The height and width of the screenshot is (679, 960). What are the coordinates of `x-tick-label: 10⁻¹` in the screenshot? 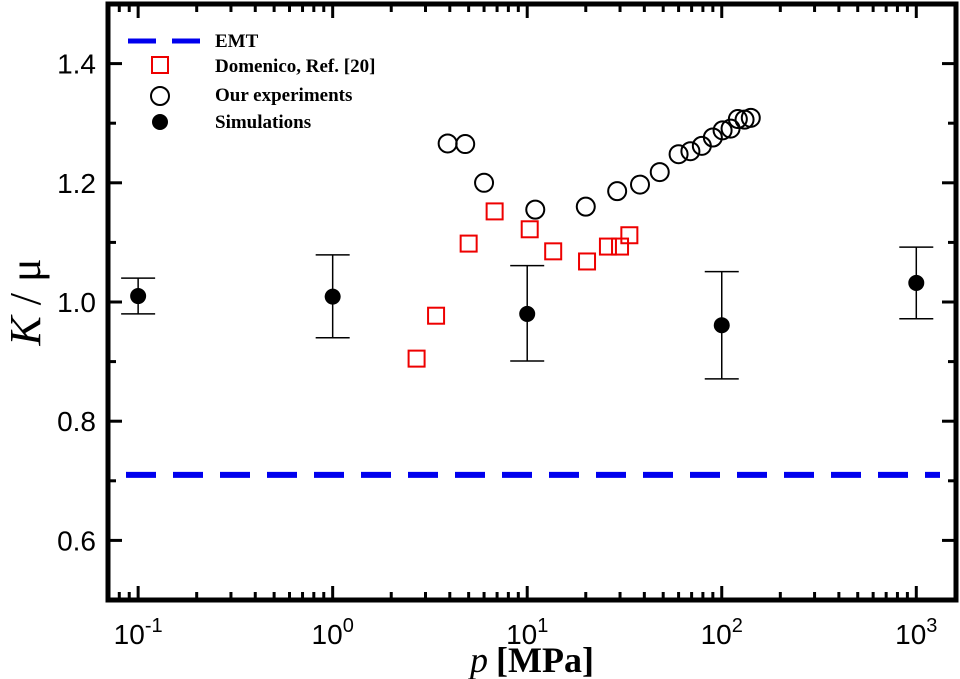 It's located at (138, 632).